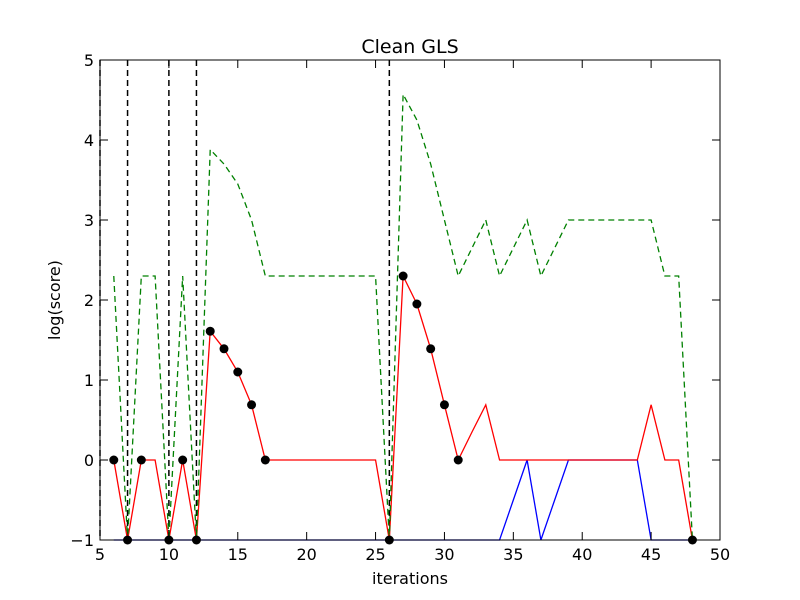 The image size is (800, 600). I want to click on x-tick-label-3: 20, so click(306, 554).